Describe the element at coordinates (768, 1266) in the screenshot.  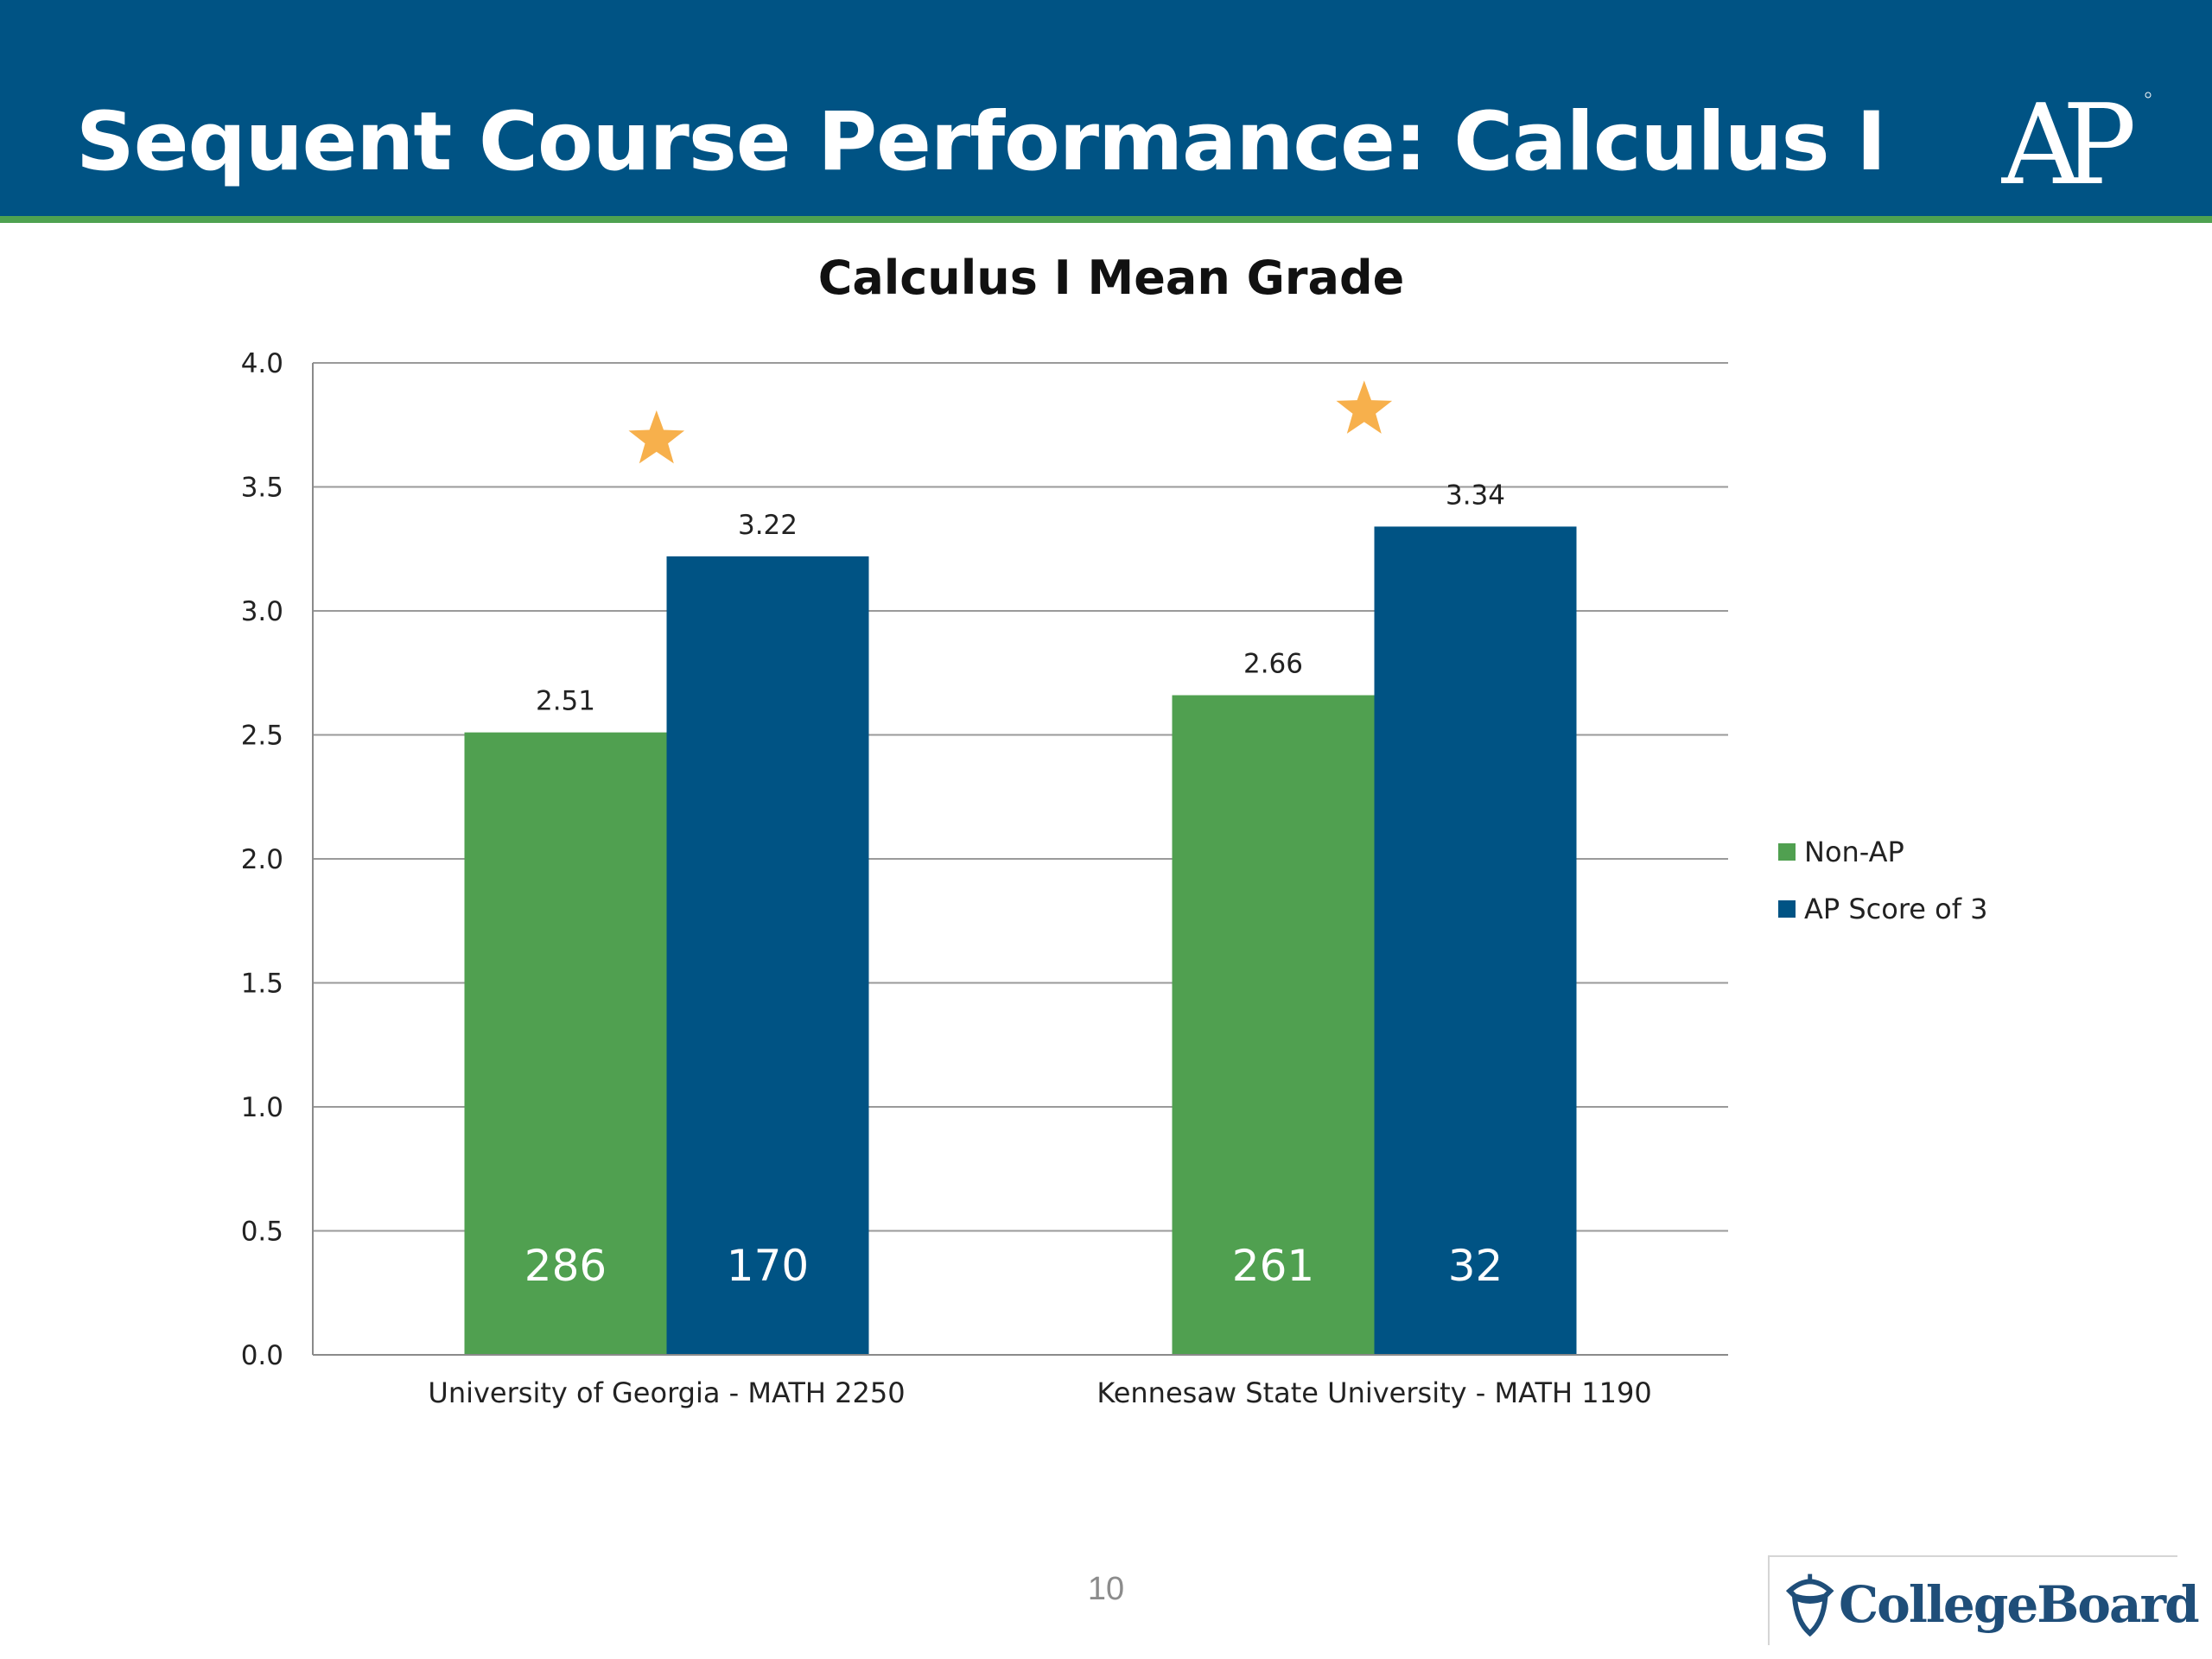
I see `count-label: 170` at that location.